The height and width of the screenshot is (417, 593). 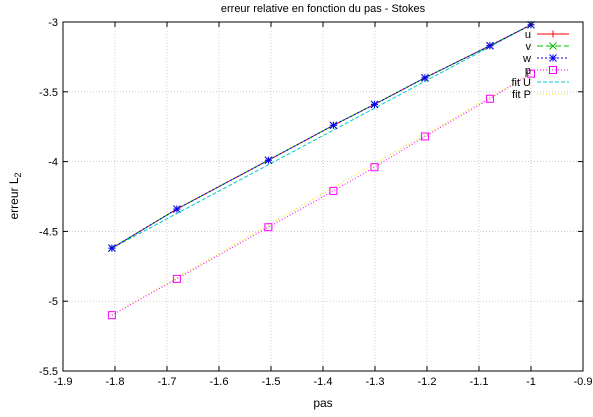 I want to click on y-axis-label-main: erreur L, so click(x=14, y=198).